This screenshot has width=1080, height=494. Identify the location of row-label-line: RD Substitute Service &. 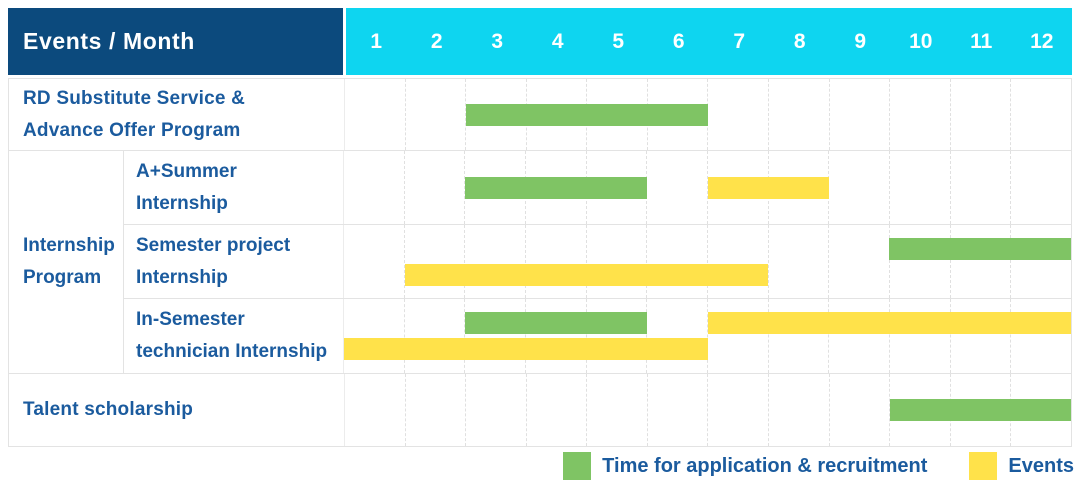
(134, 98).